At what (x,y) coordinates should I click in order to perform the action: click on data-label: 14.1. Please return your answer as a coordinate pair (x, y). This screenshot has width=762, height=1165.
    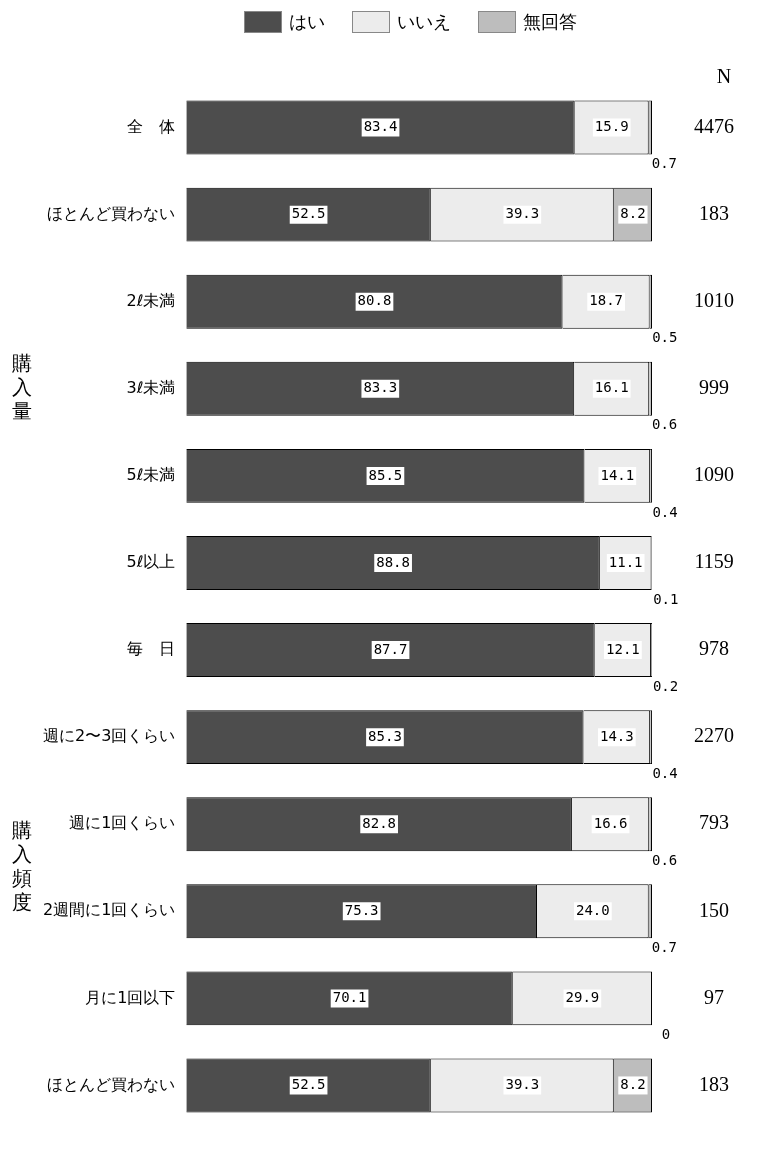
    Looking at the image, I should click on (617, 474).